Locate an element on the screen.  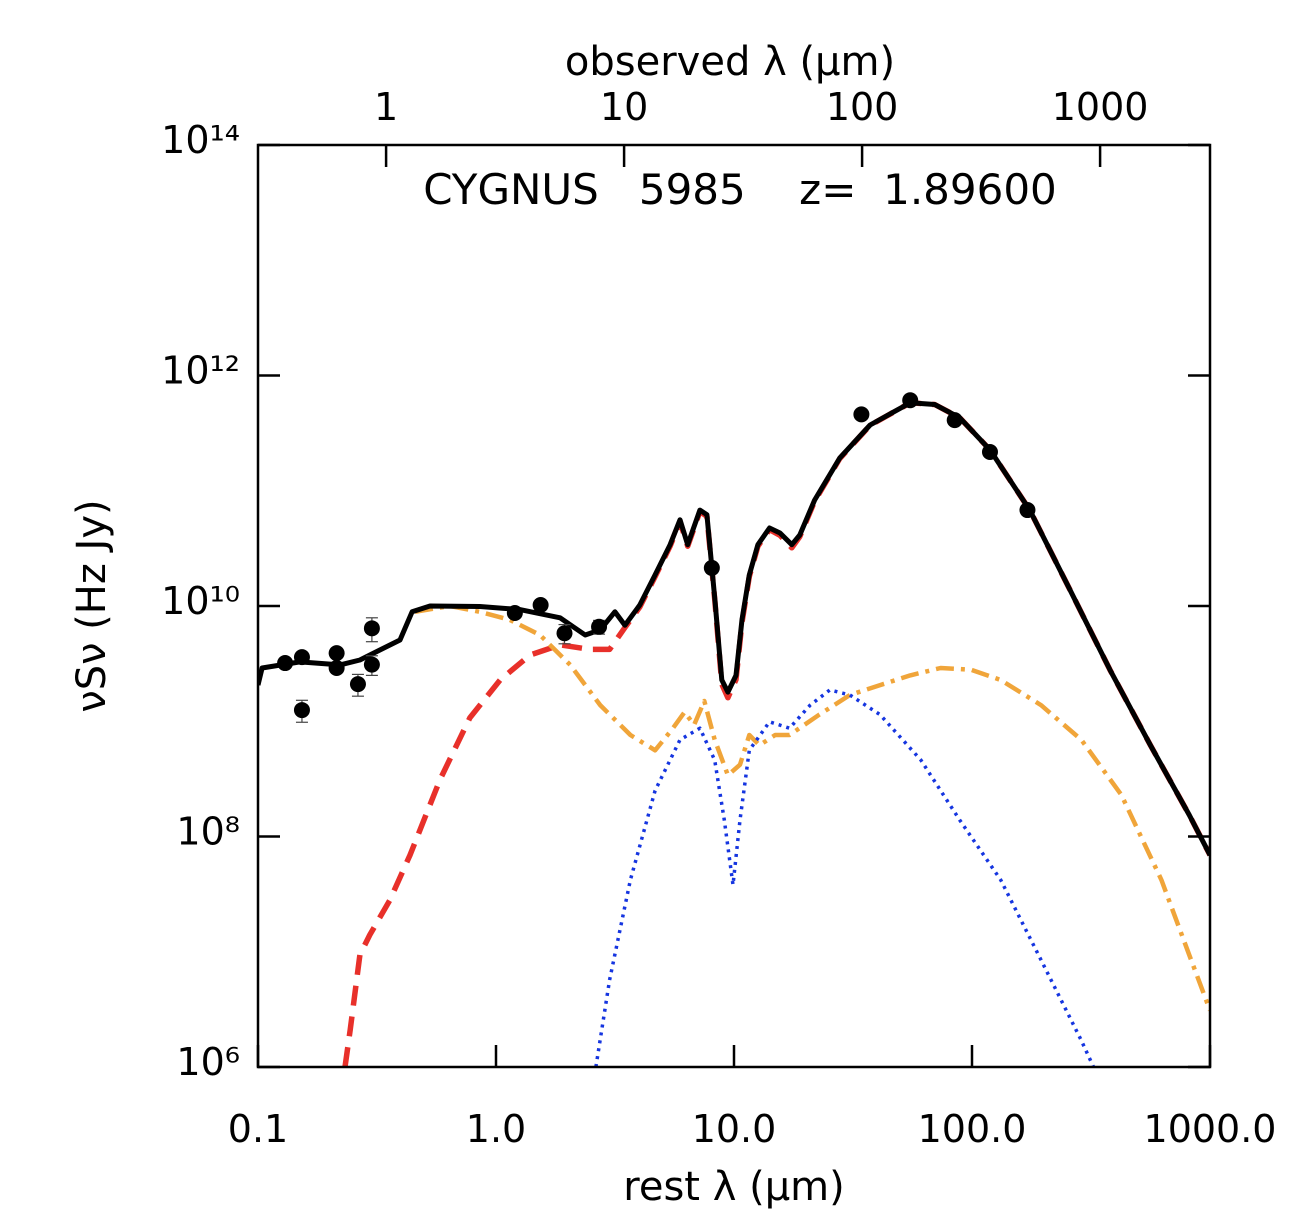
y-axis-label: νSν (Hz Jy) is located at coordinates (92, 605).